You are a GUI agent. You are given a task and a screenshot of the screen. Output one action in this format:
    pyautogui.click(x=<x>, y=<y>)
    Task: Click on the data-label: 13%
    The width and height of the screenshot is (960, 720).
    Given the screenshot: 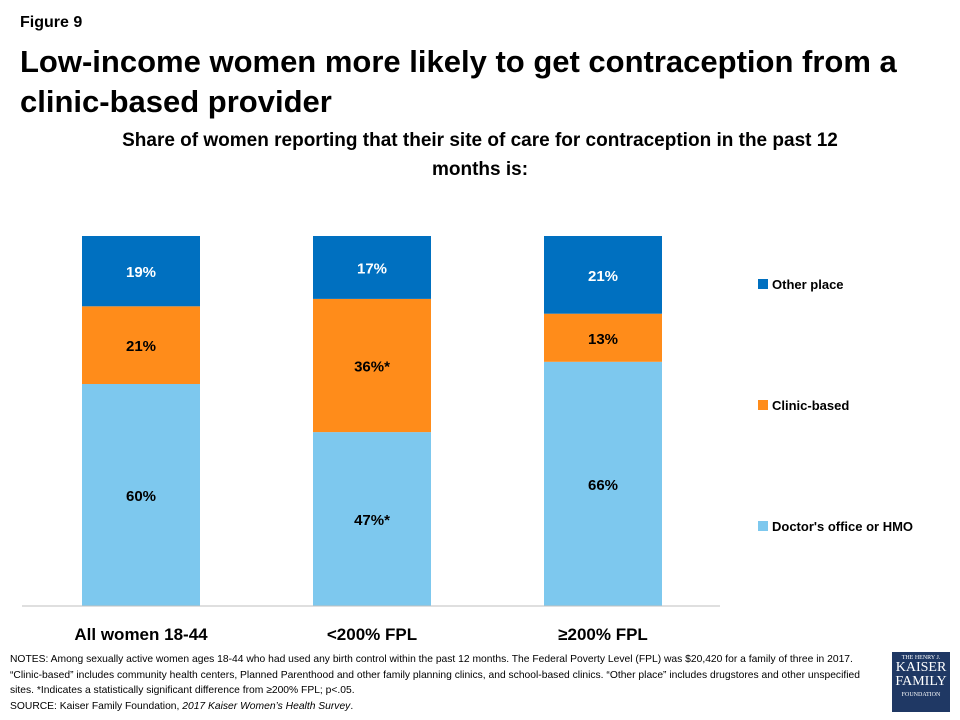 What is the action you would take?
    pyautogui.click(x=603, y=339)
    